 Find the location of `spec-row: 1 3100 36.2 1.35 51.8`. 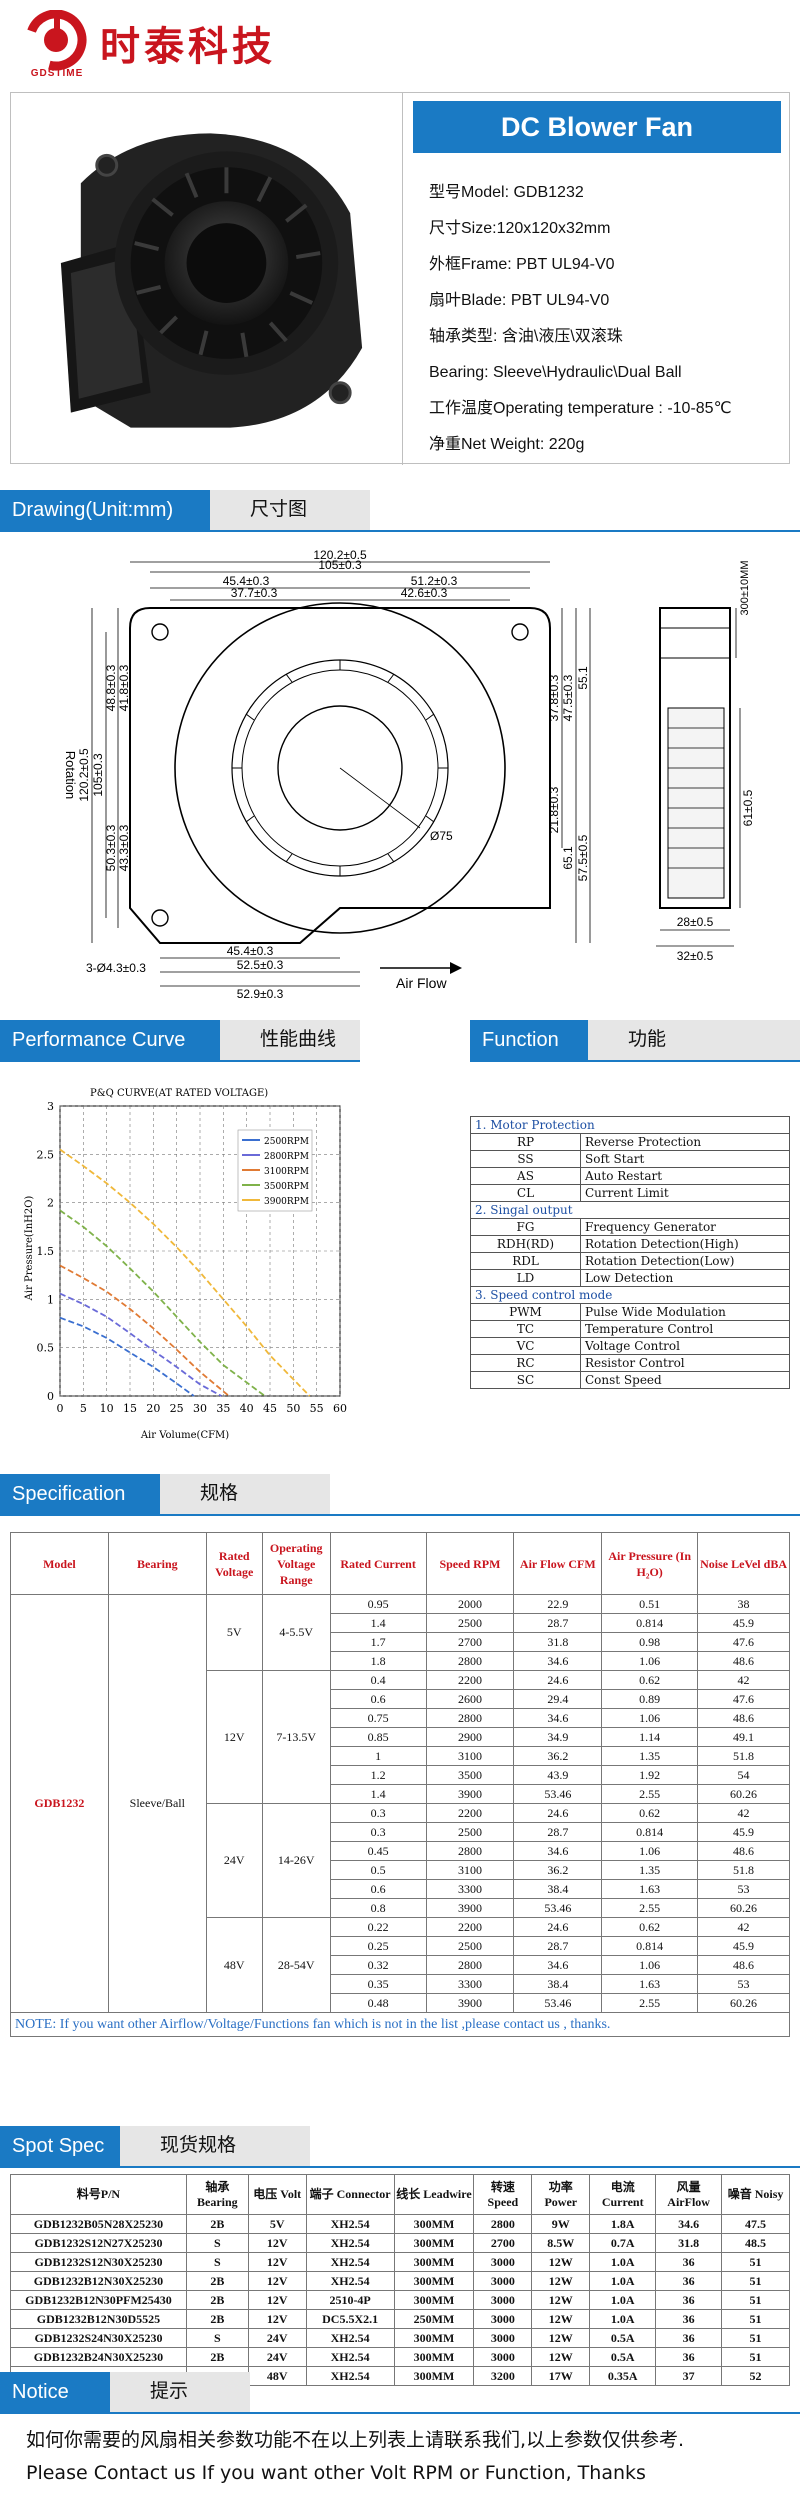

spec-row: 1 3100 36.2 1.35 51.8 is located at coordinates (400, 1756).